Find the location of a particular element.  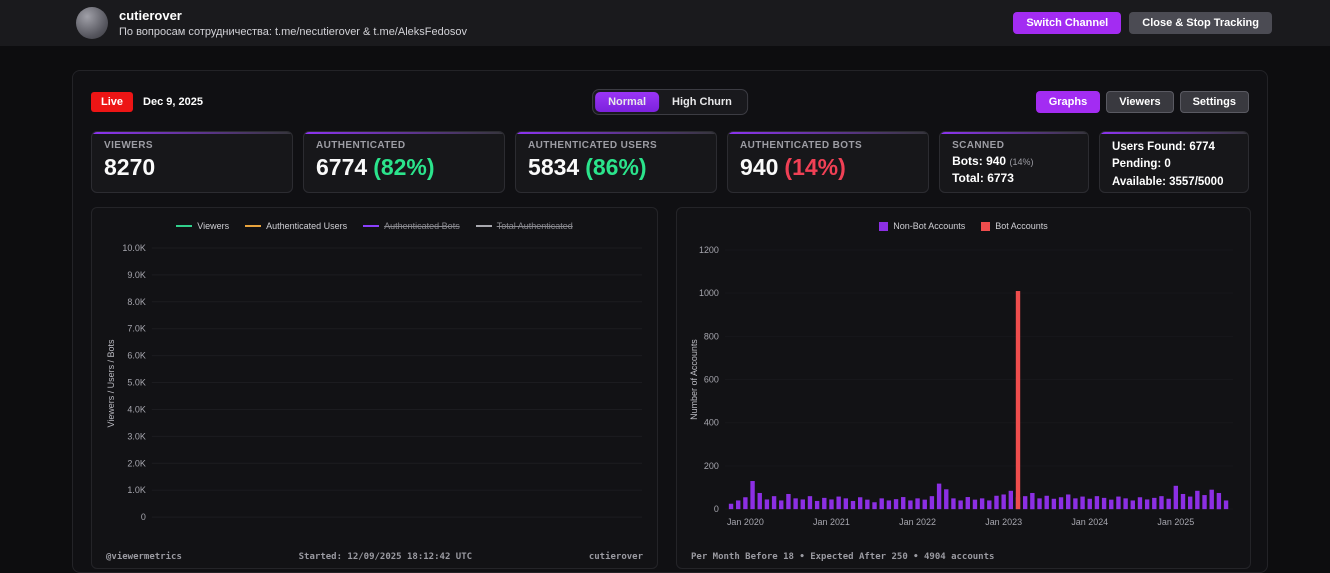

stat-percent: (86%) is located at coordinates (616, 167).